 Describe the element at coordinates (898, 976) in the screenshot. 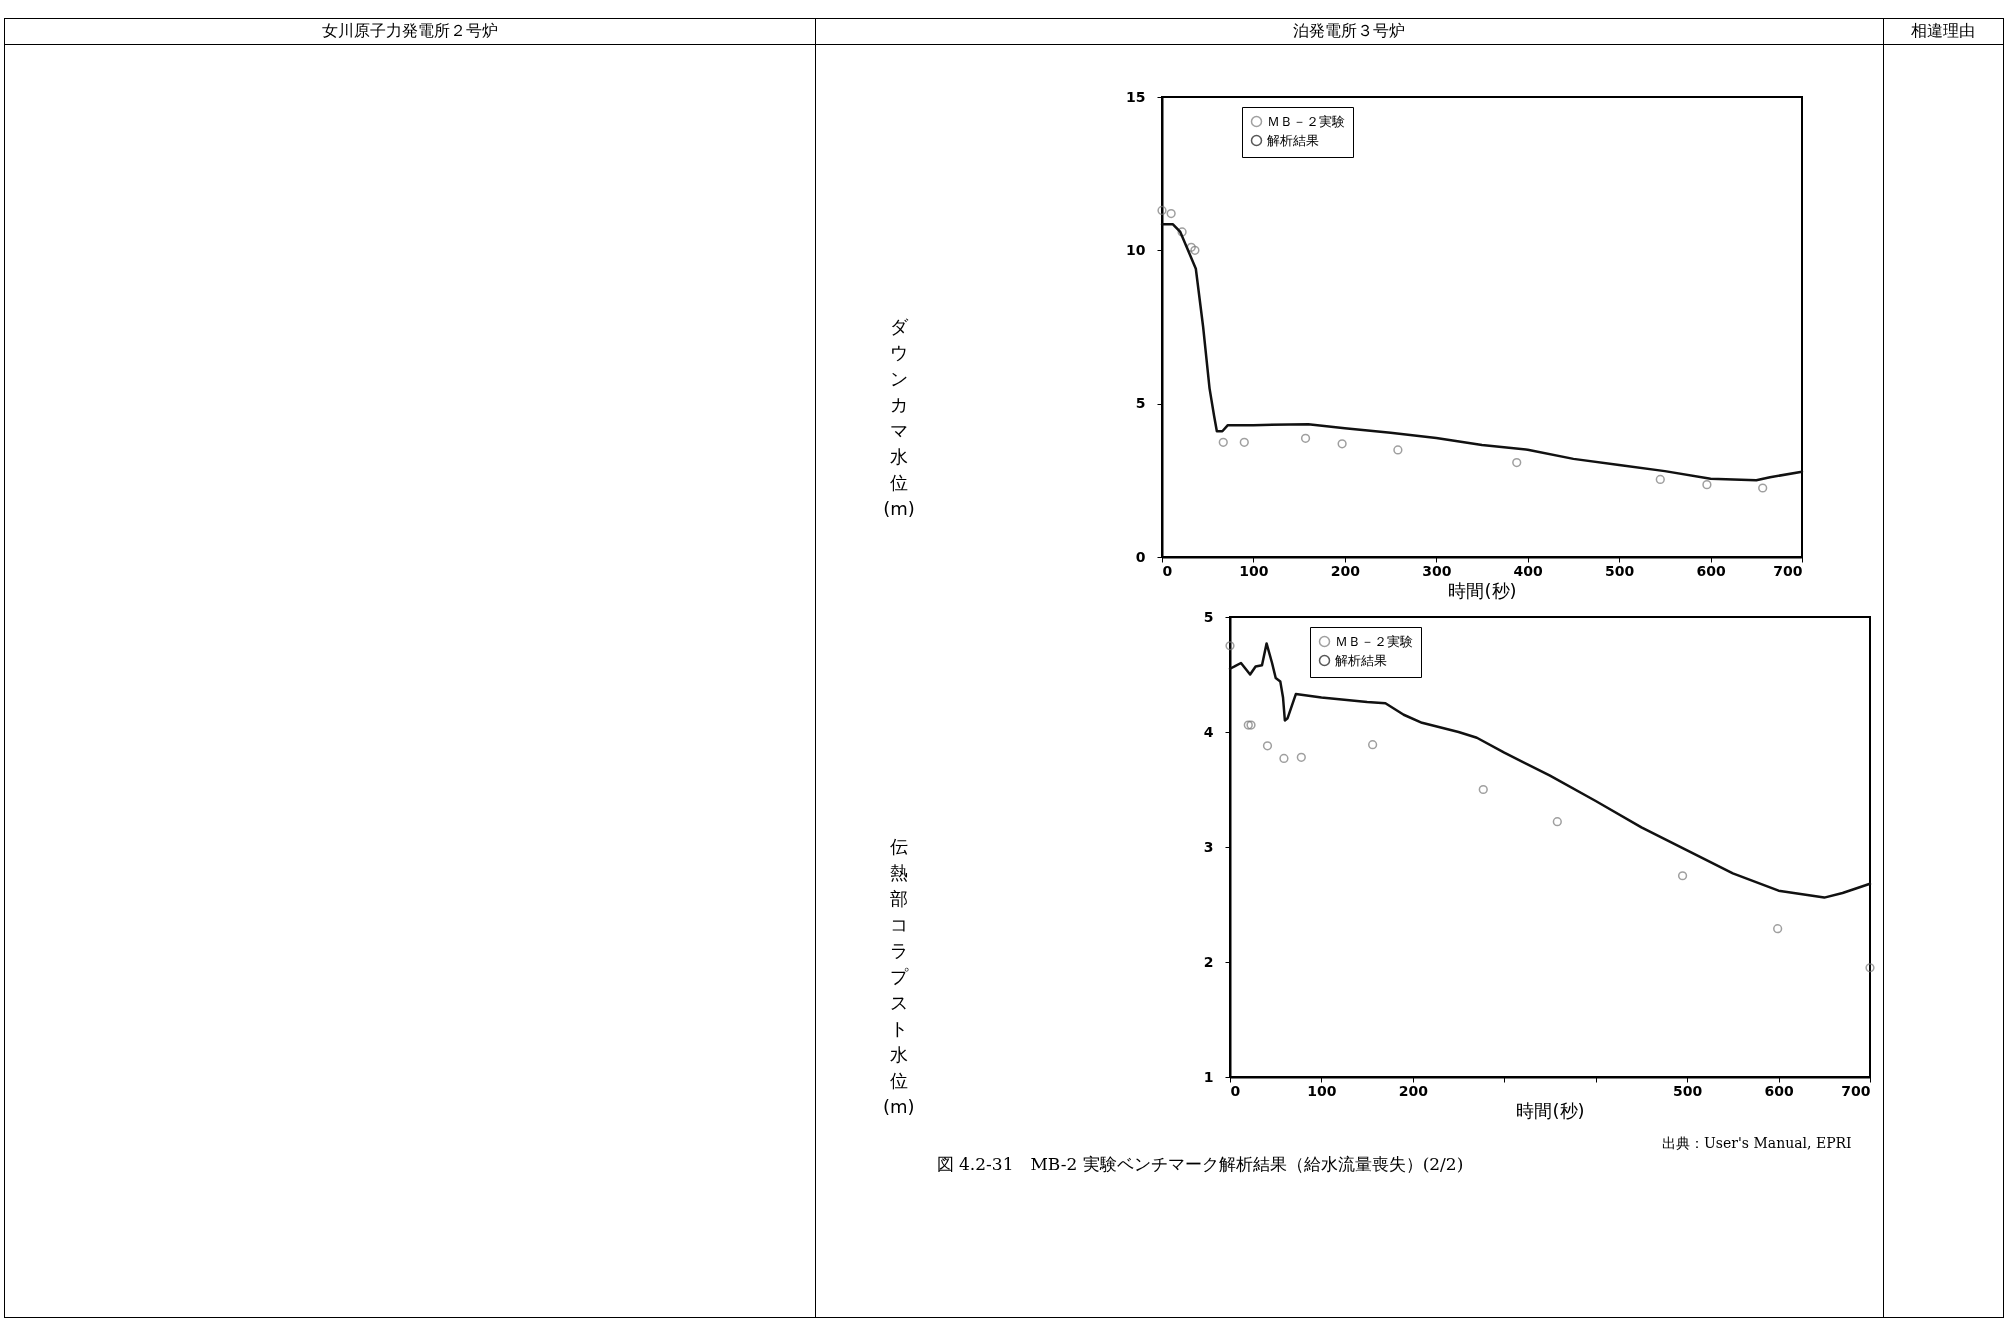

I see `text: 伝熱部コラプスト水位(m)` at that location.